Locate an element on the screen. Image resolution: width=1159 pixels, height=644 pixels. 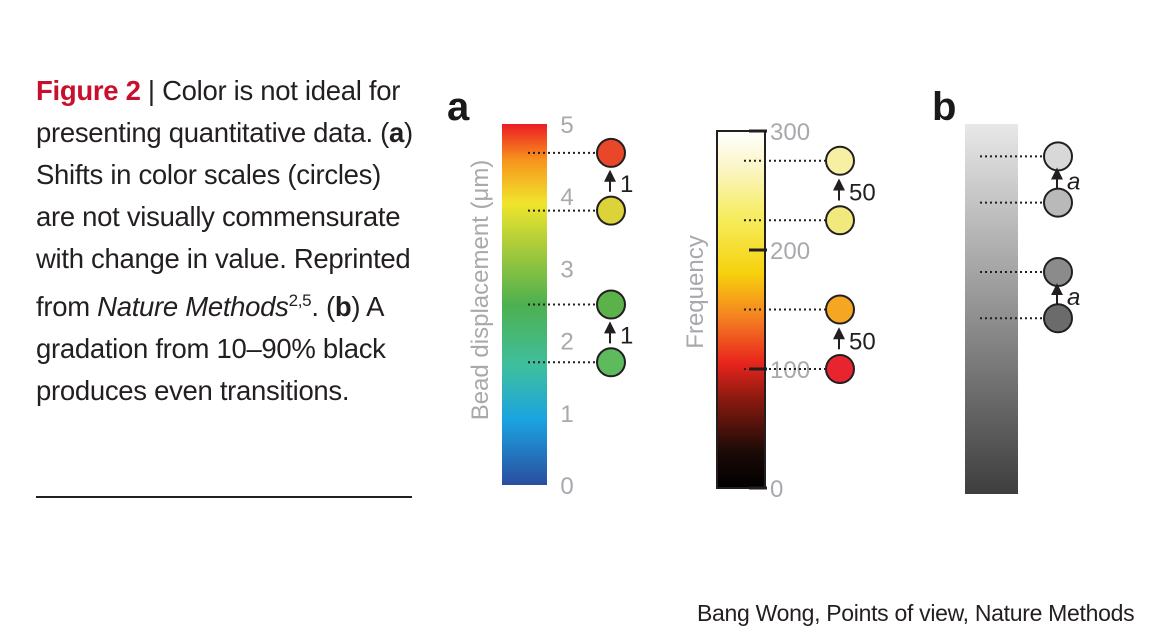
axis-title-rainbow: Bead displacement (μm) is located at coordinates (480, 290).